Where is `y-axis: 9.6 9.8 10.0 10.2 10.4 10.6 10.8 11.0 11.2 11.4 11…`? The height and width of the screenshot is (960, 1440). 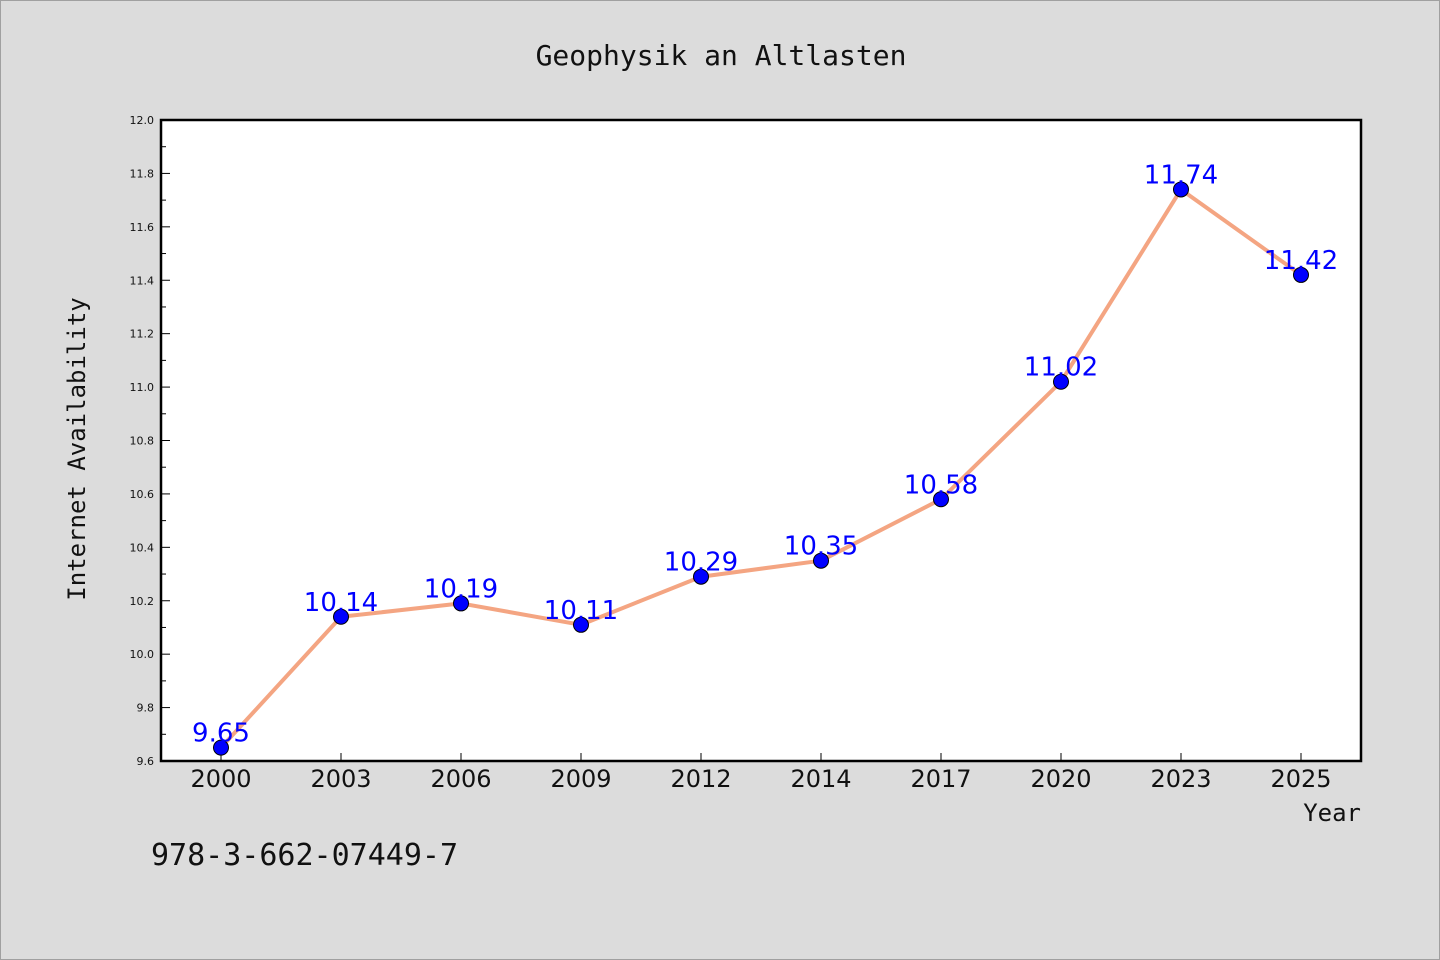 y-axis: 9.6 9.8 10.0 10.2 10.4 10.6 10.8 11.0 11.2 11.4 11… is located at coordinates (150, 441).